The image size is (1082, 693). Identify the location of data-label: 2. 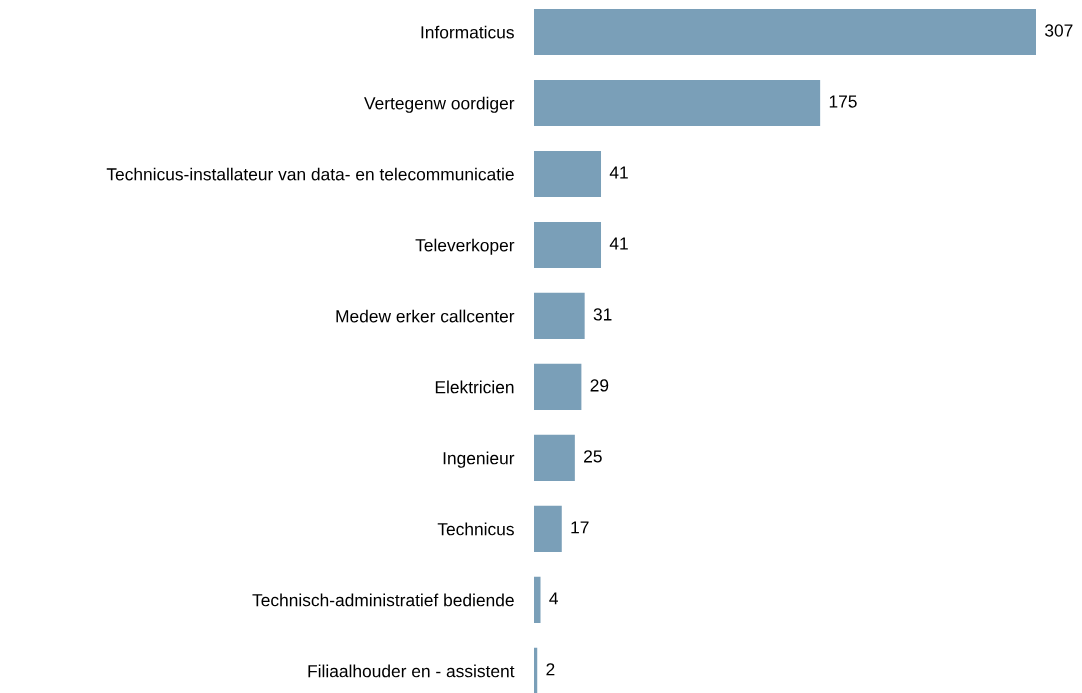
(550, 669).